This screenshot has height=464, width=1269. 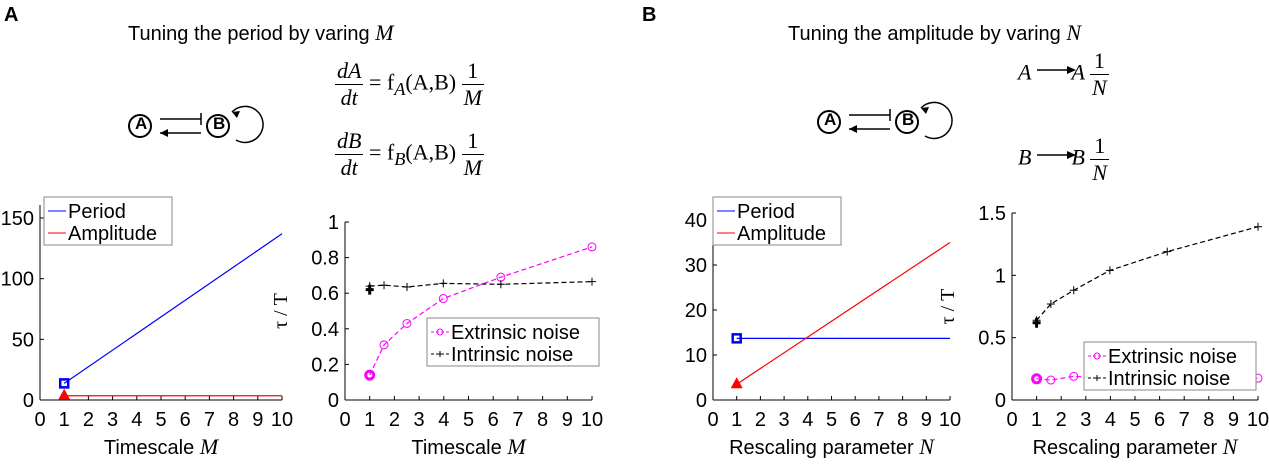 I want to click on panel-b-title: Tuning the amplitude by varing N, so click(x=935, y=32).